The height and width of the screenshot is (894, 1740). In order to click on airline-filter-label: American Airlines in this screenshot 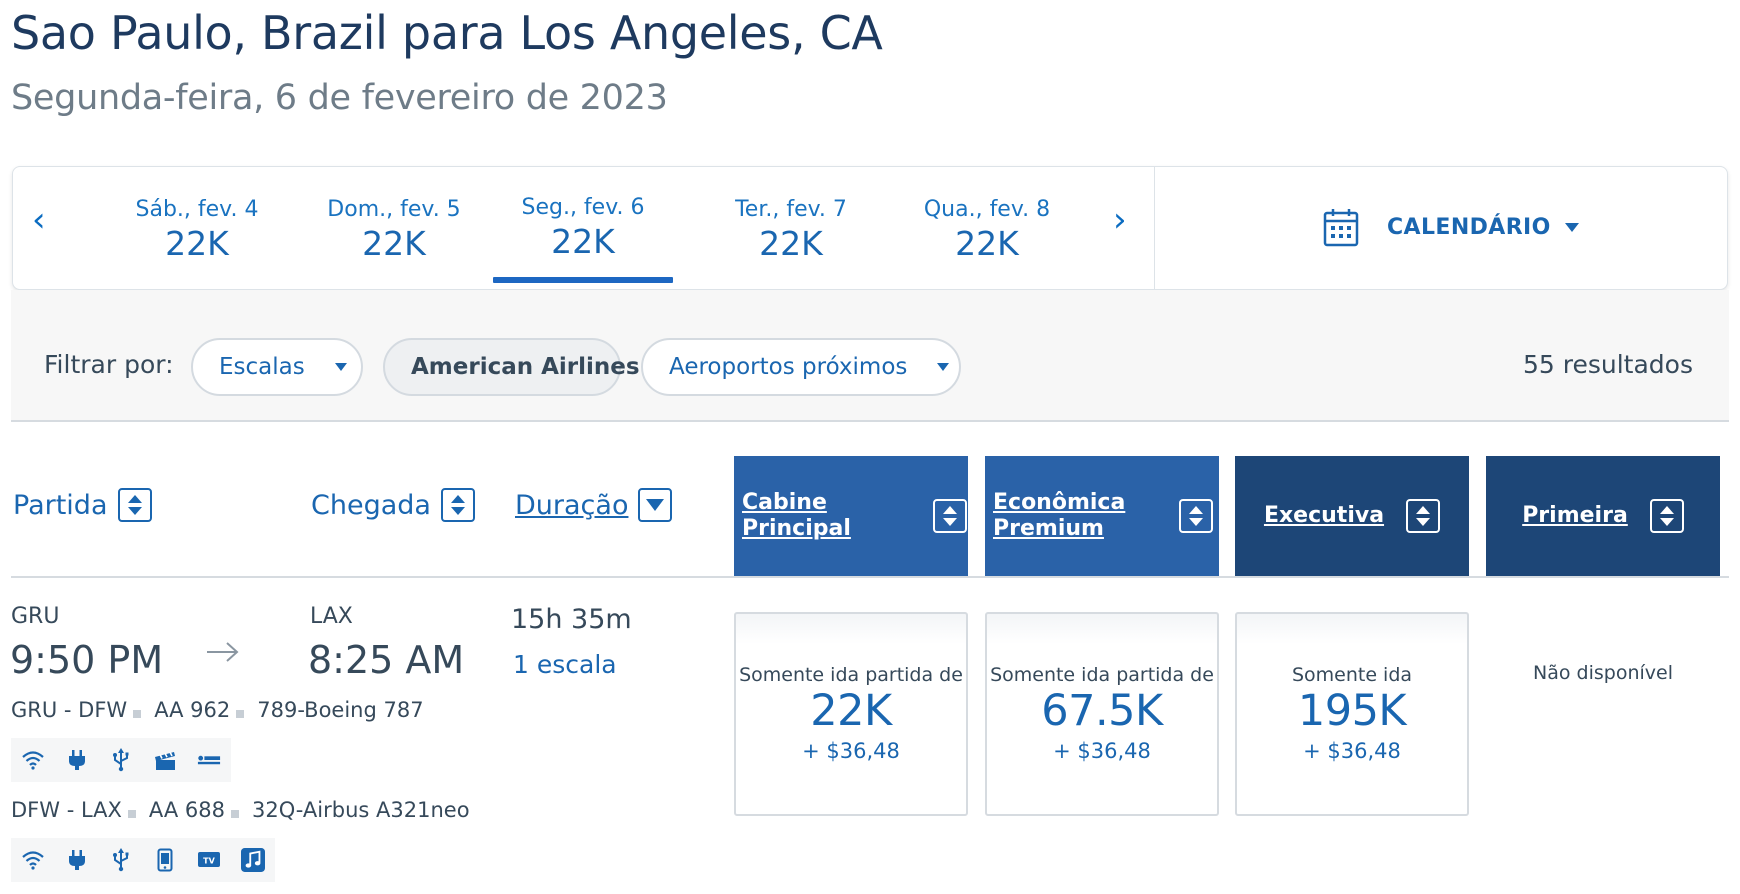, I will do `click(525, 367)`.